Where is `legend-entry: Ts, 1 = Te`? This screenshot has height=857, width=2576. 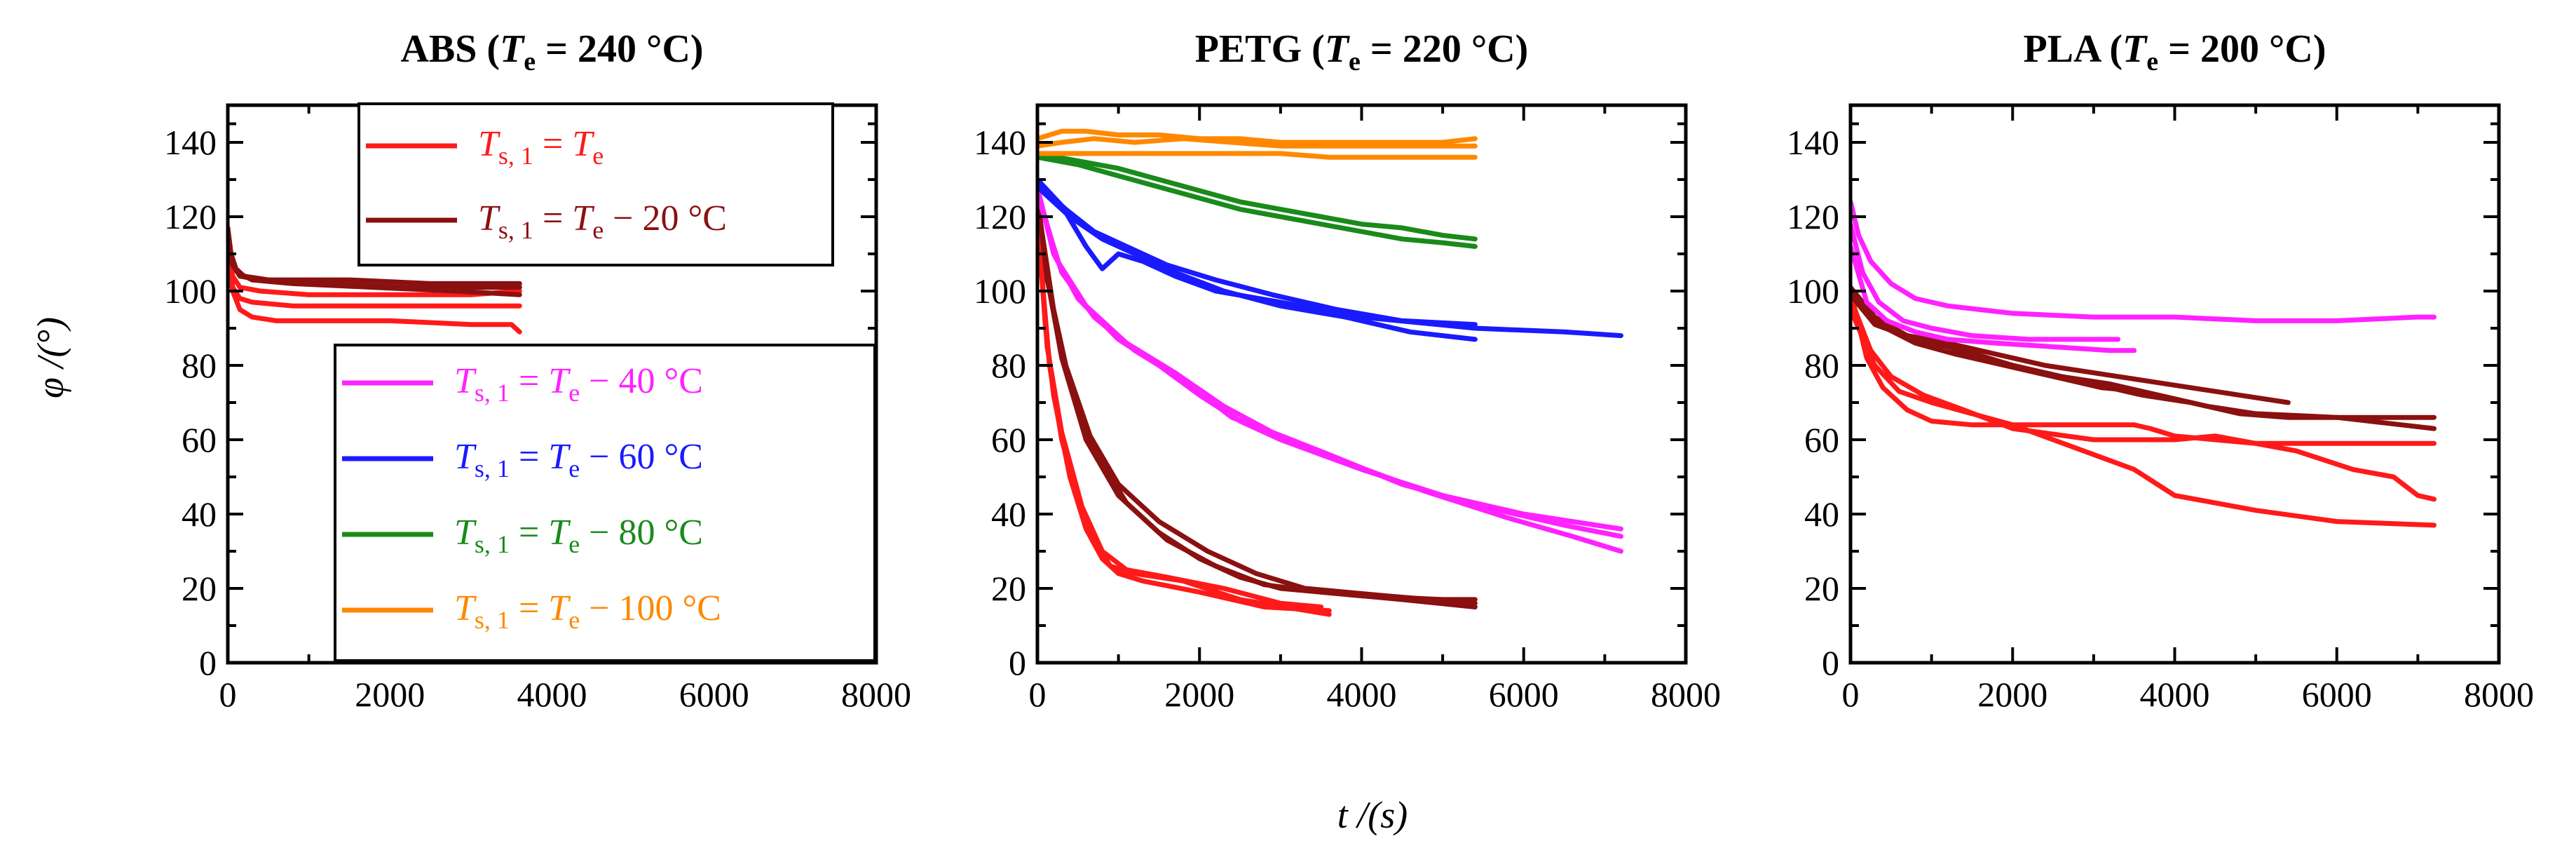 legend-entry: Ts, 1 = Te is located at coordinates (485, 147).